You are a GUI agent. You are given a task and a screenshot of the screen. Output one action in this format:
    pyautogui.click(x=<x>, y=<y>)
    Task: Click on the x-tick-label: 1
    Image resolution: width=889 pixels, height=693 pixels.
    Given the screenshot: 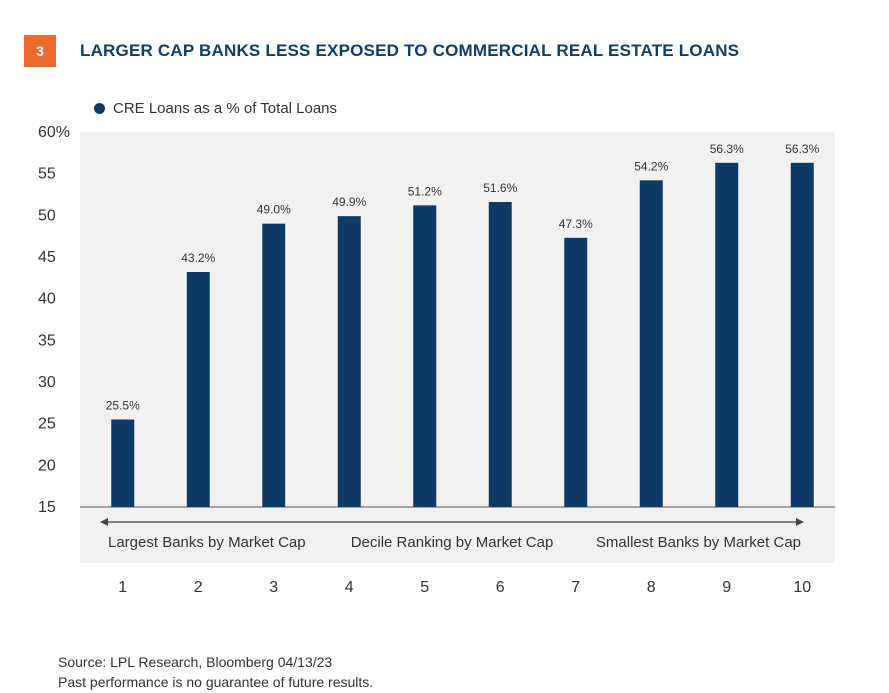 What is the action you would take?
    pyautogui.click(x=122, y=587)
    